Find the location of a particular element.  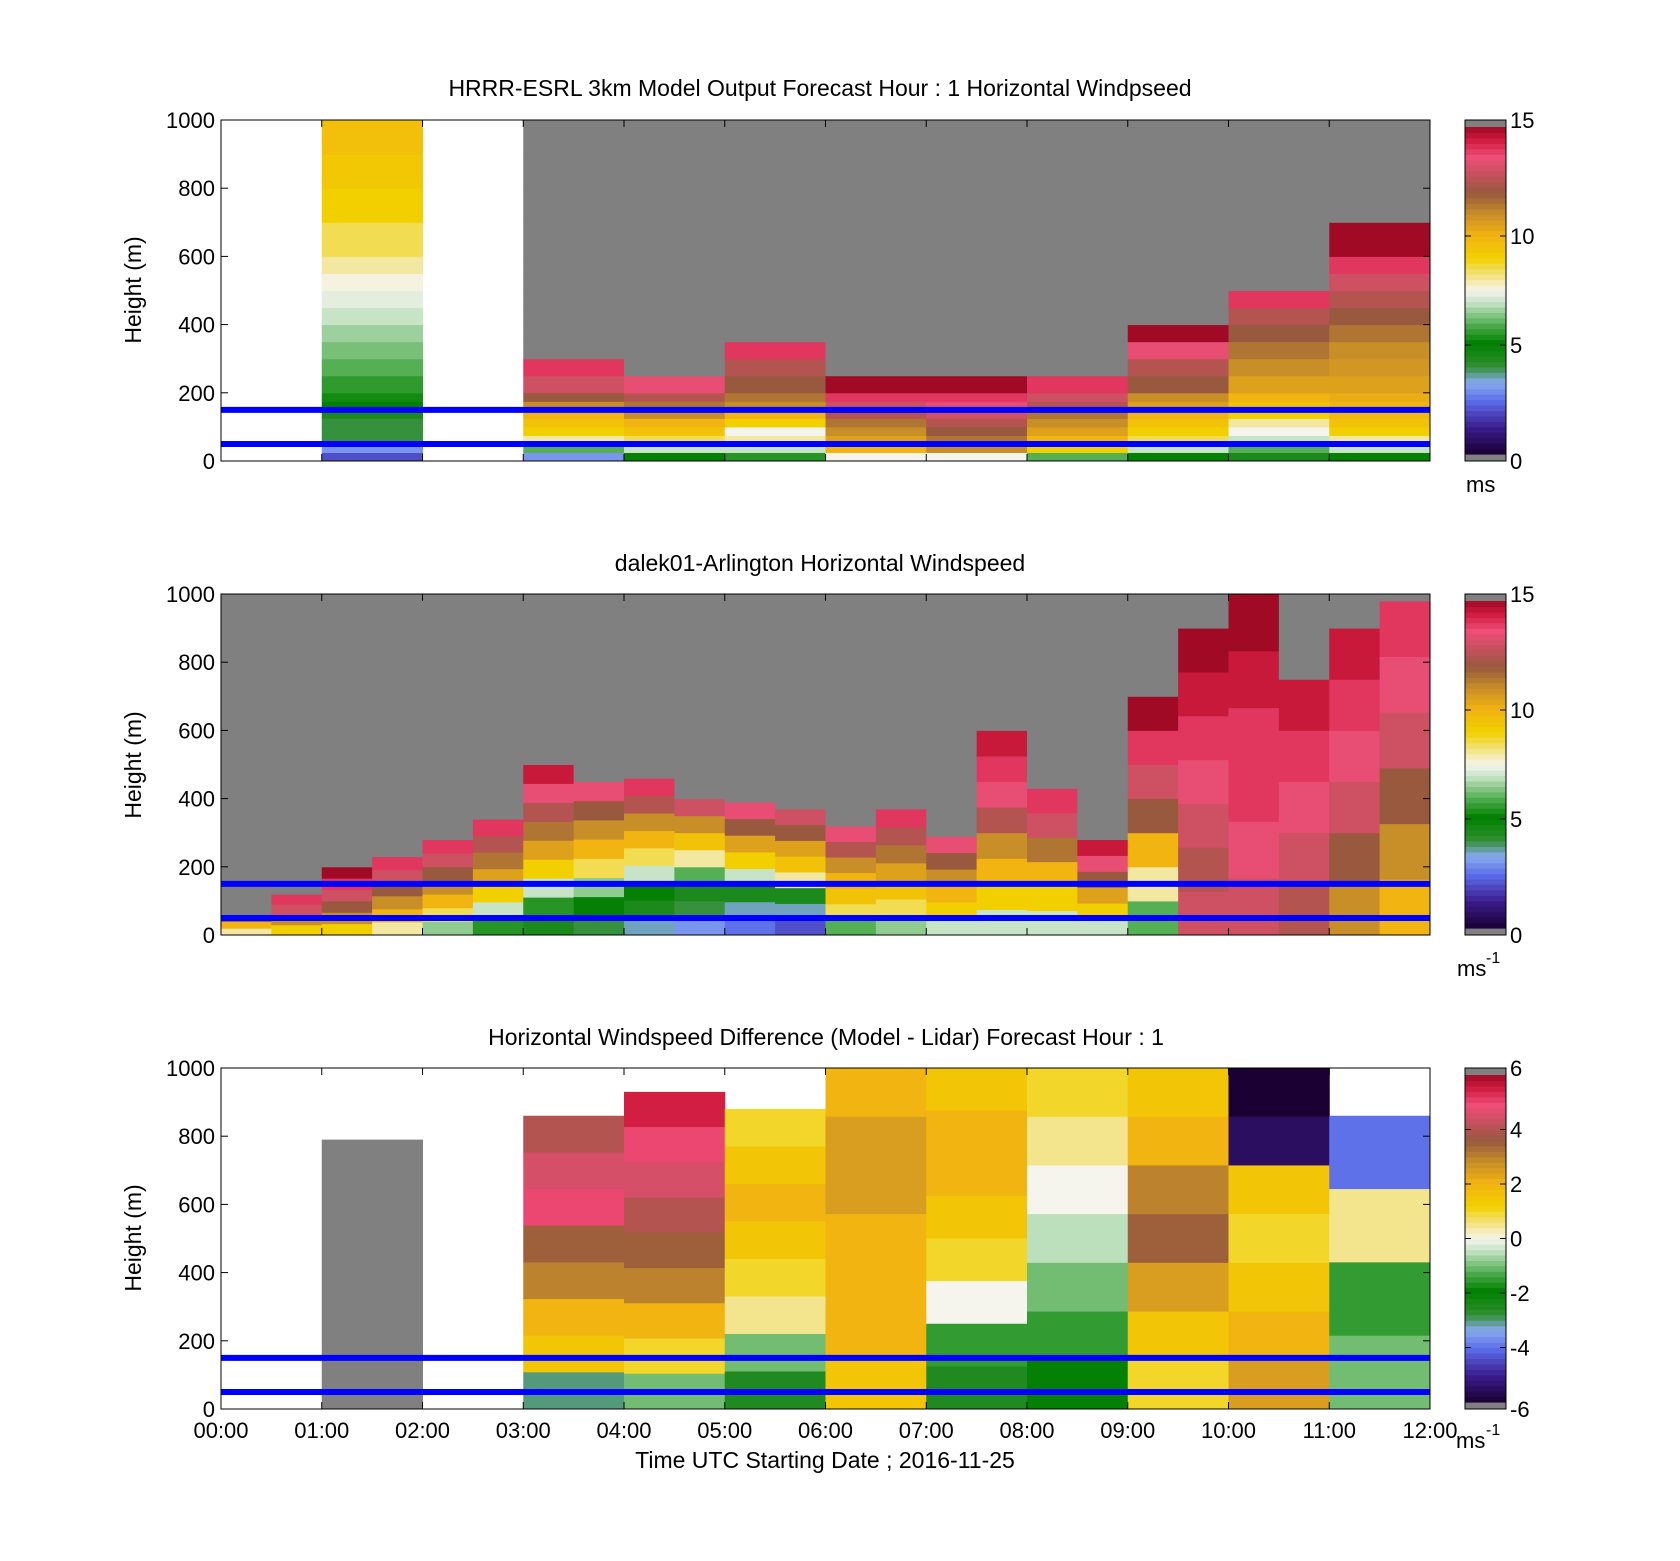

ytick-label: 400 is located at coordinates (196, 325).